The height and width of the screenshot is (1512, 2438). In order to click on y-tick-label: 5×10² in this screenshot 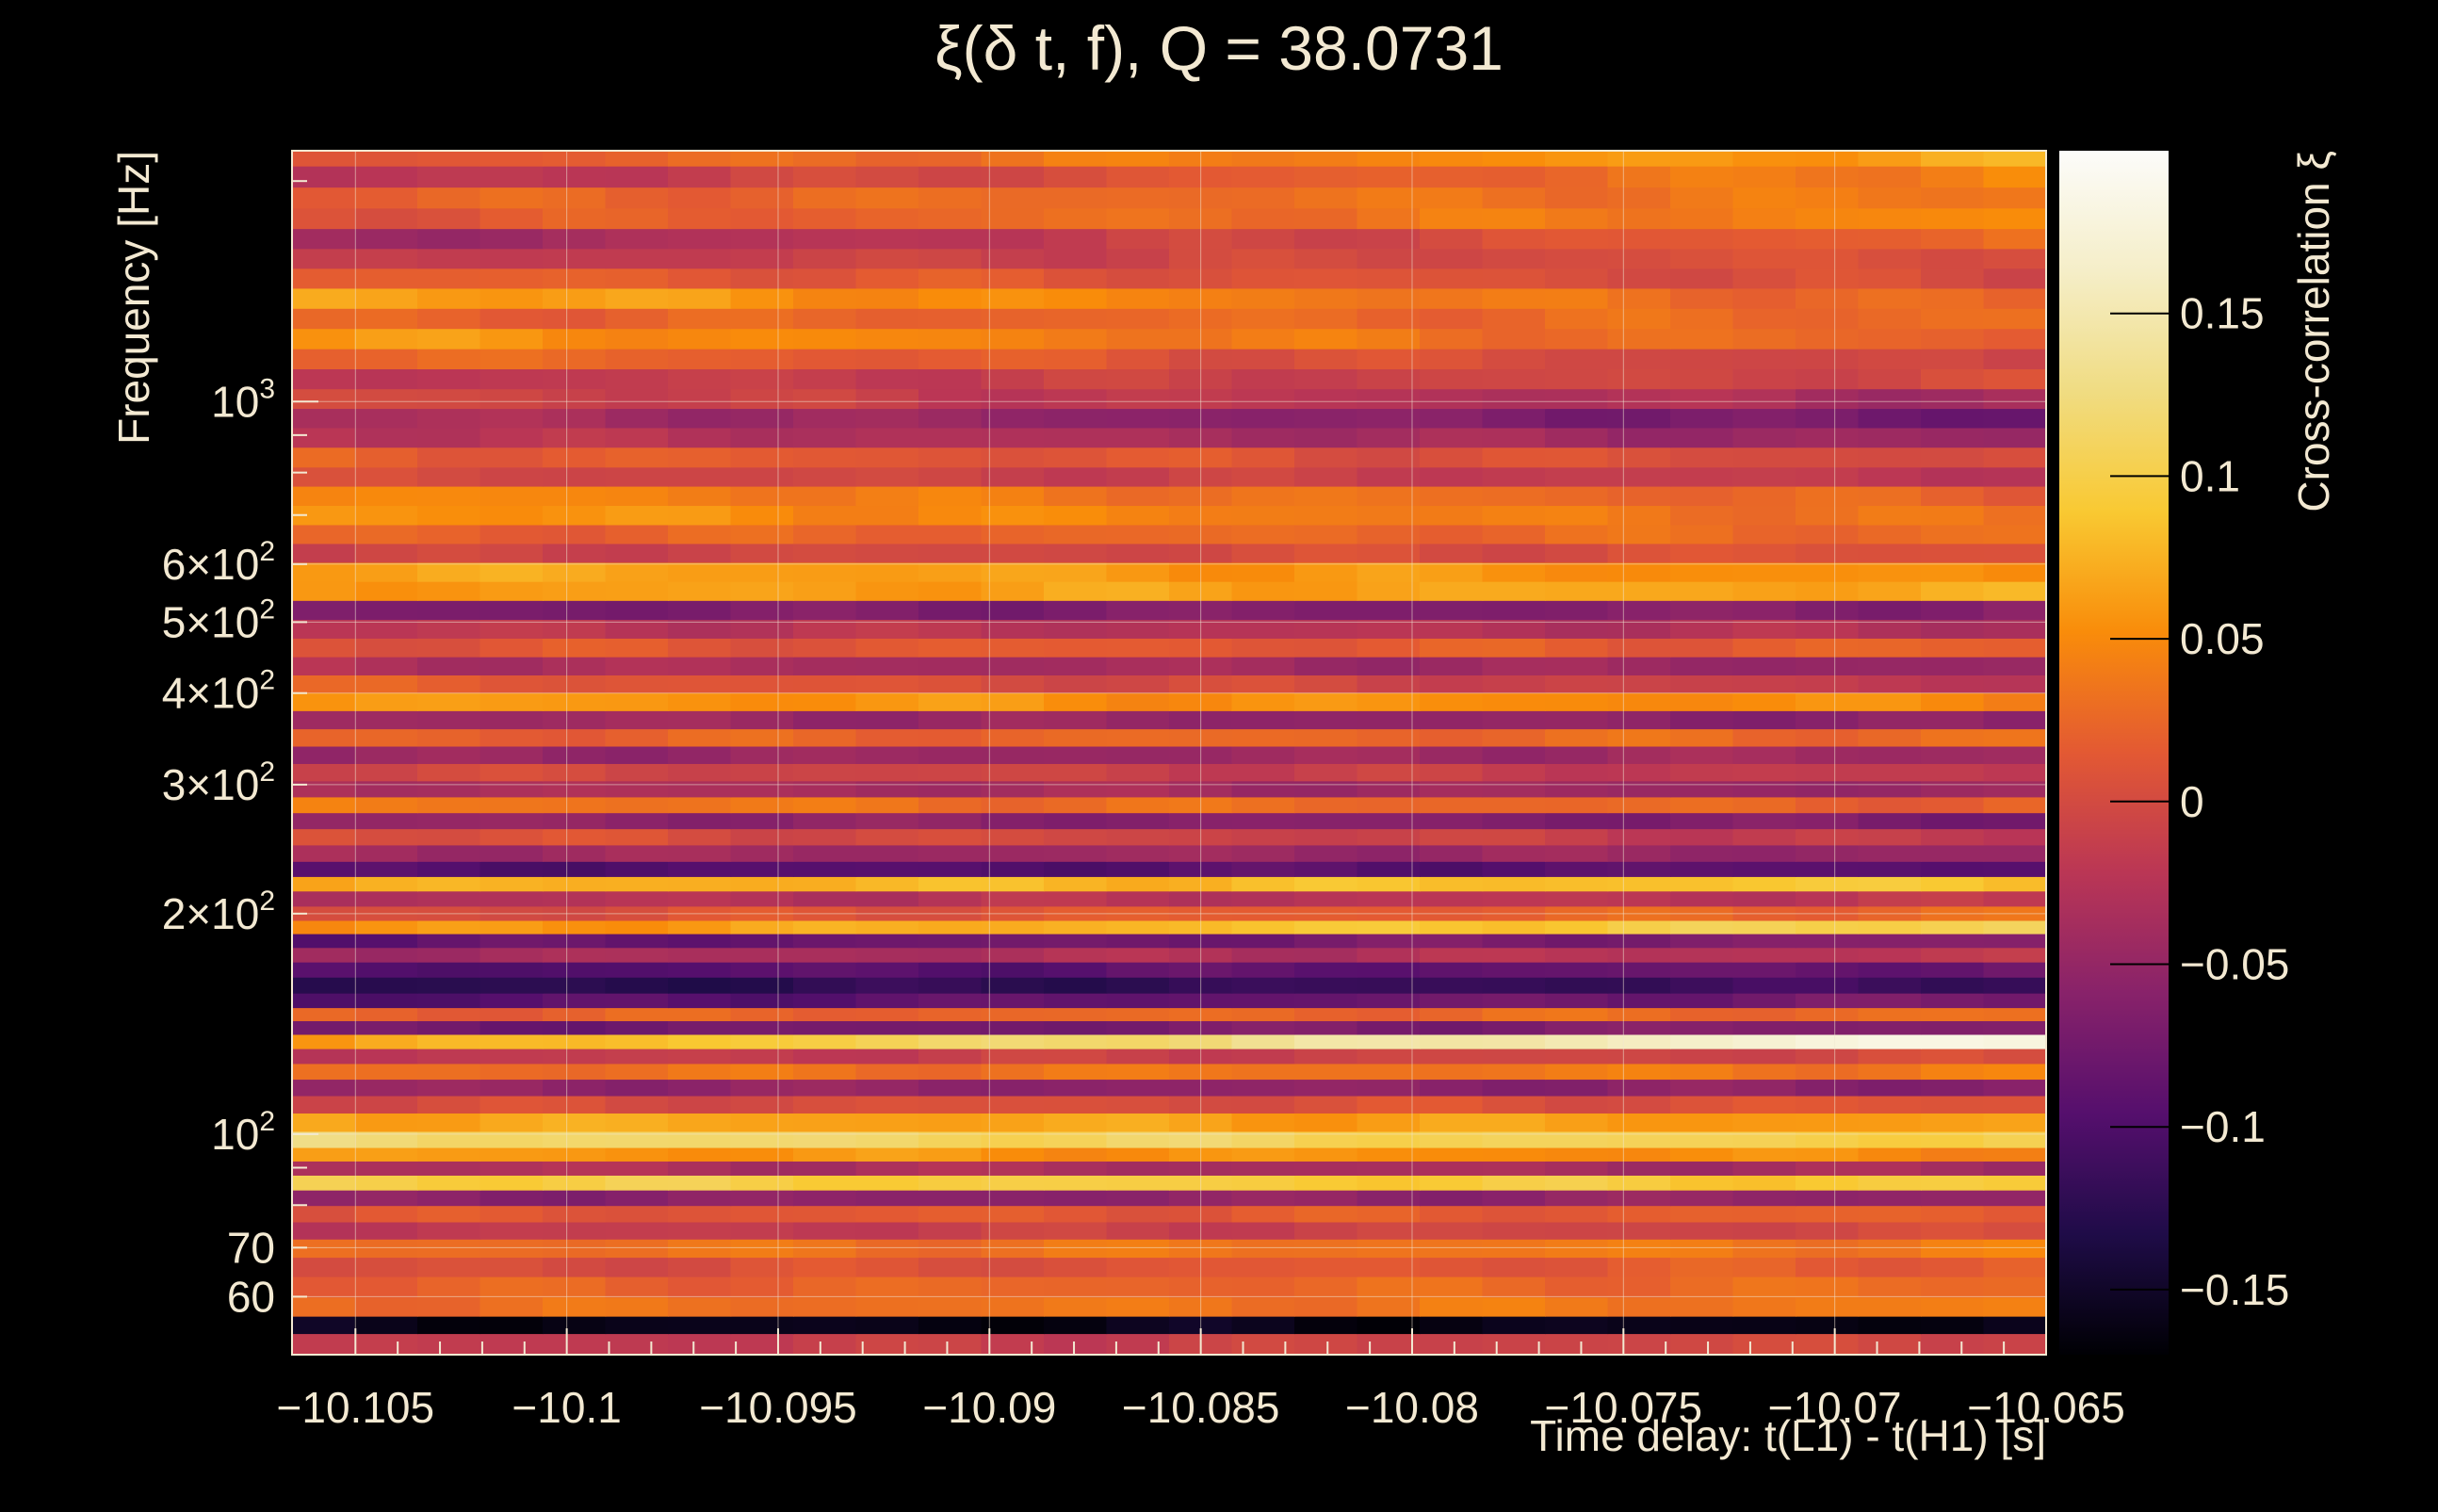, I will do `click(218, 619)`.